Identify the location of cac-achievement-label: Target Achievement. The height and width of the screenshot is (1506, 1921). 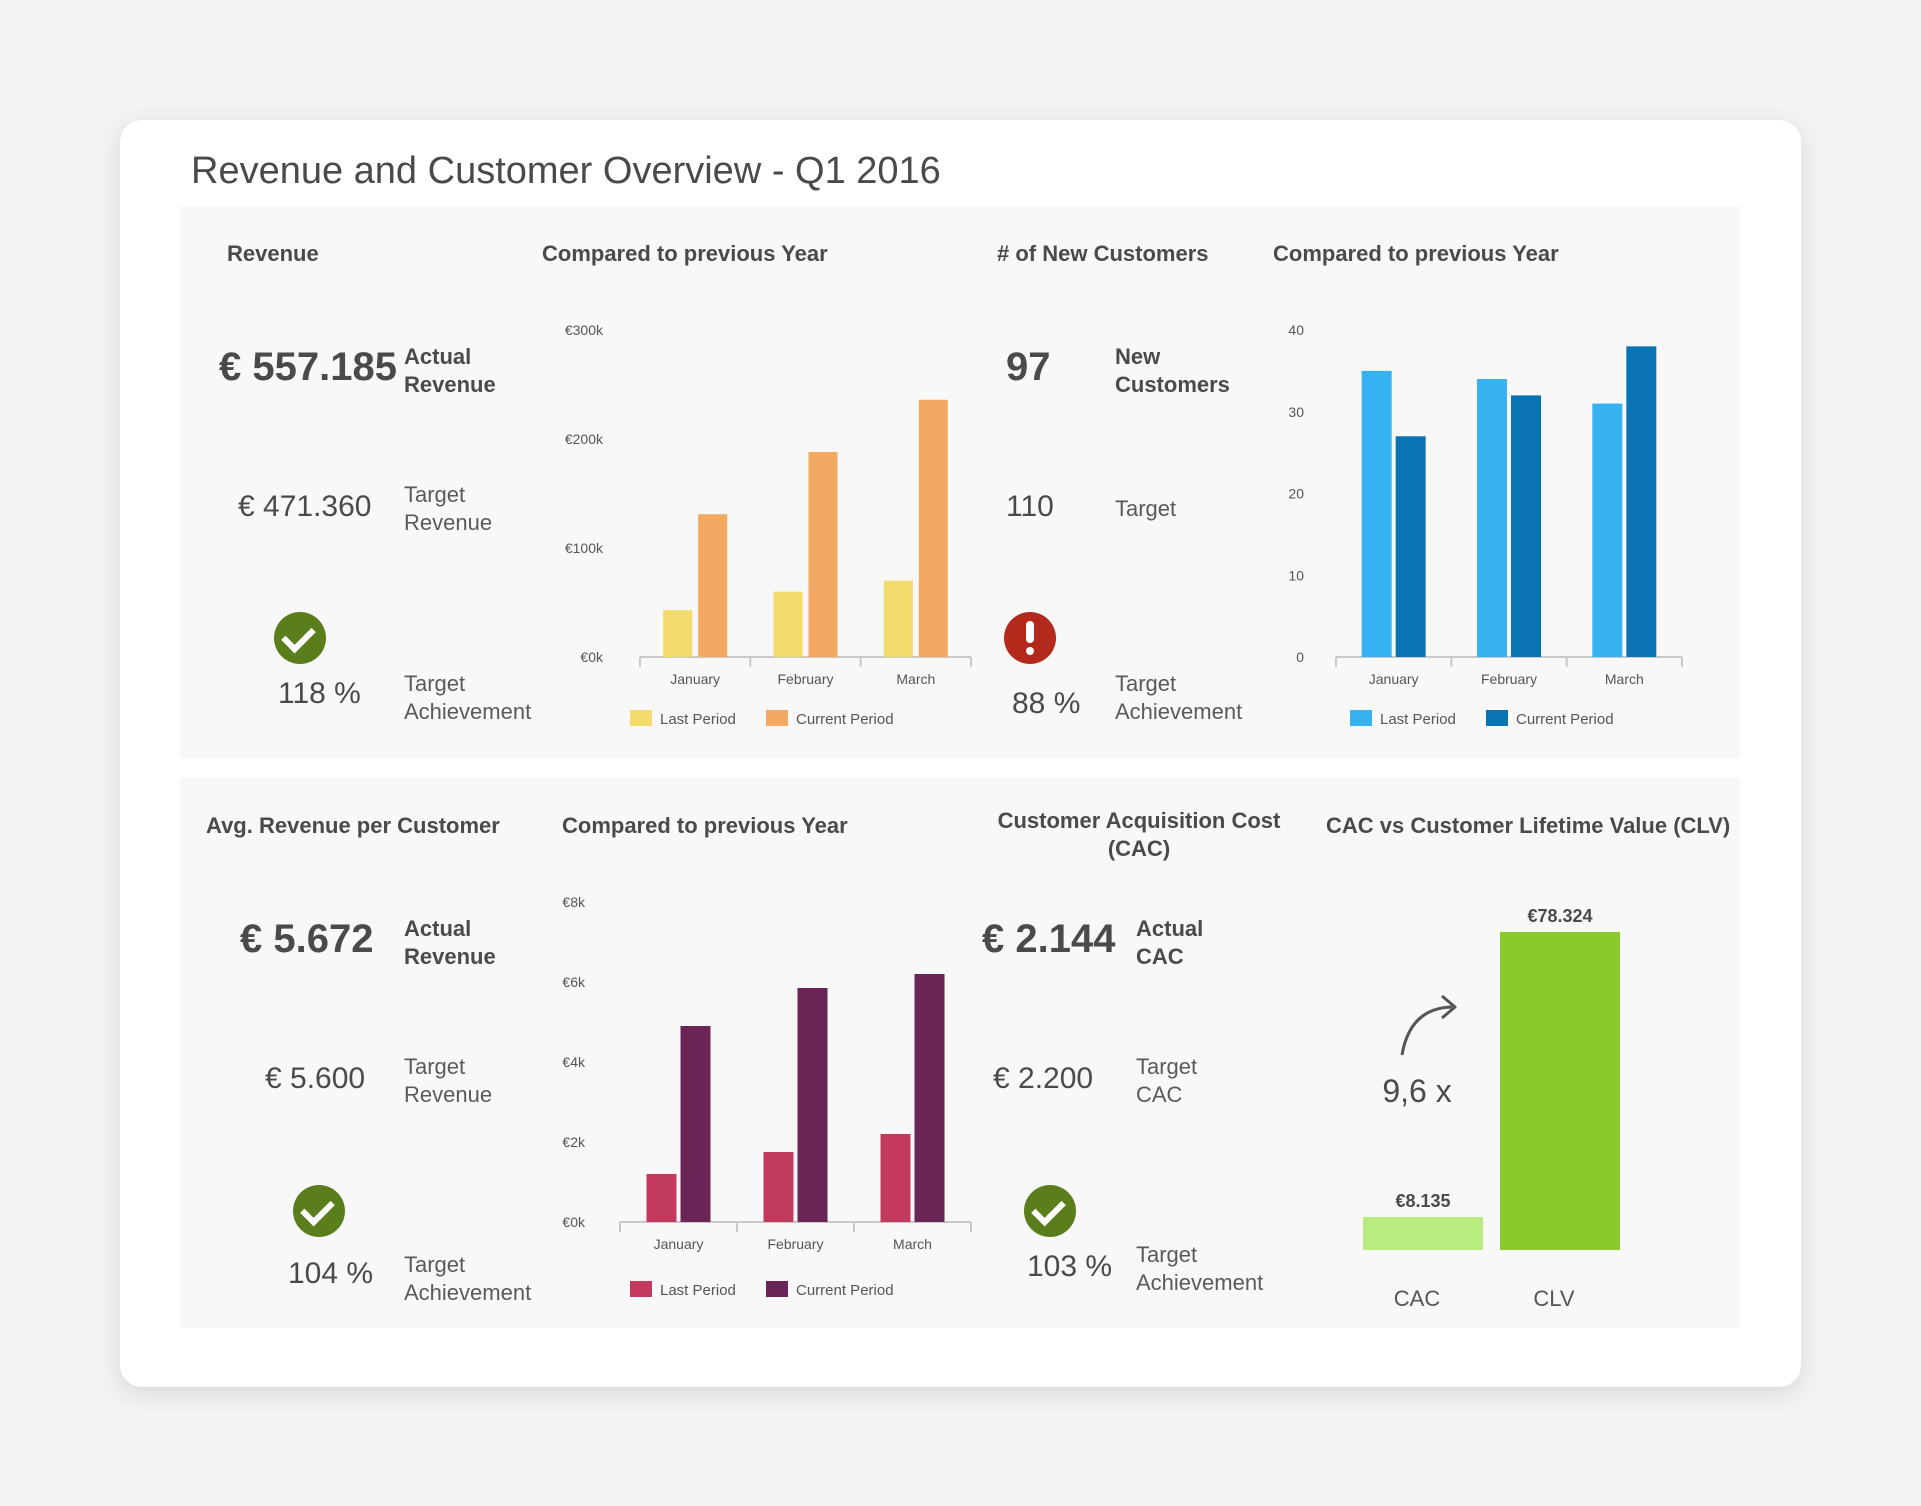
(1200, 1268).